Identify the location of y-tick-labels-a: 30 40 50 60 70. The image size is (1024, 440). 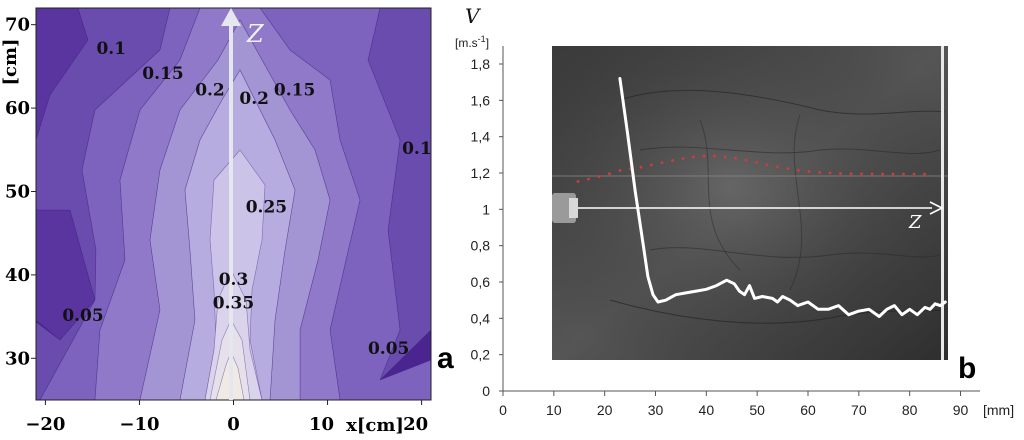
(20, 192).